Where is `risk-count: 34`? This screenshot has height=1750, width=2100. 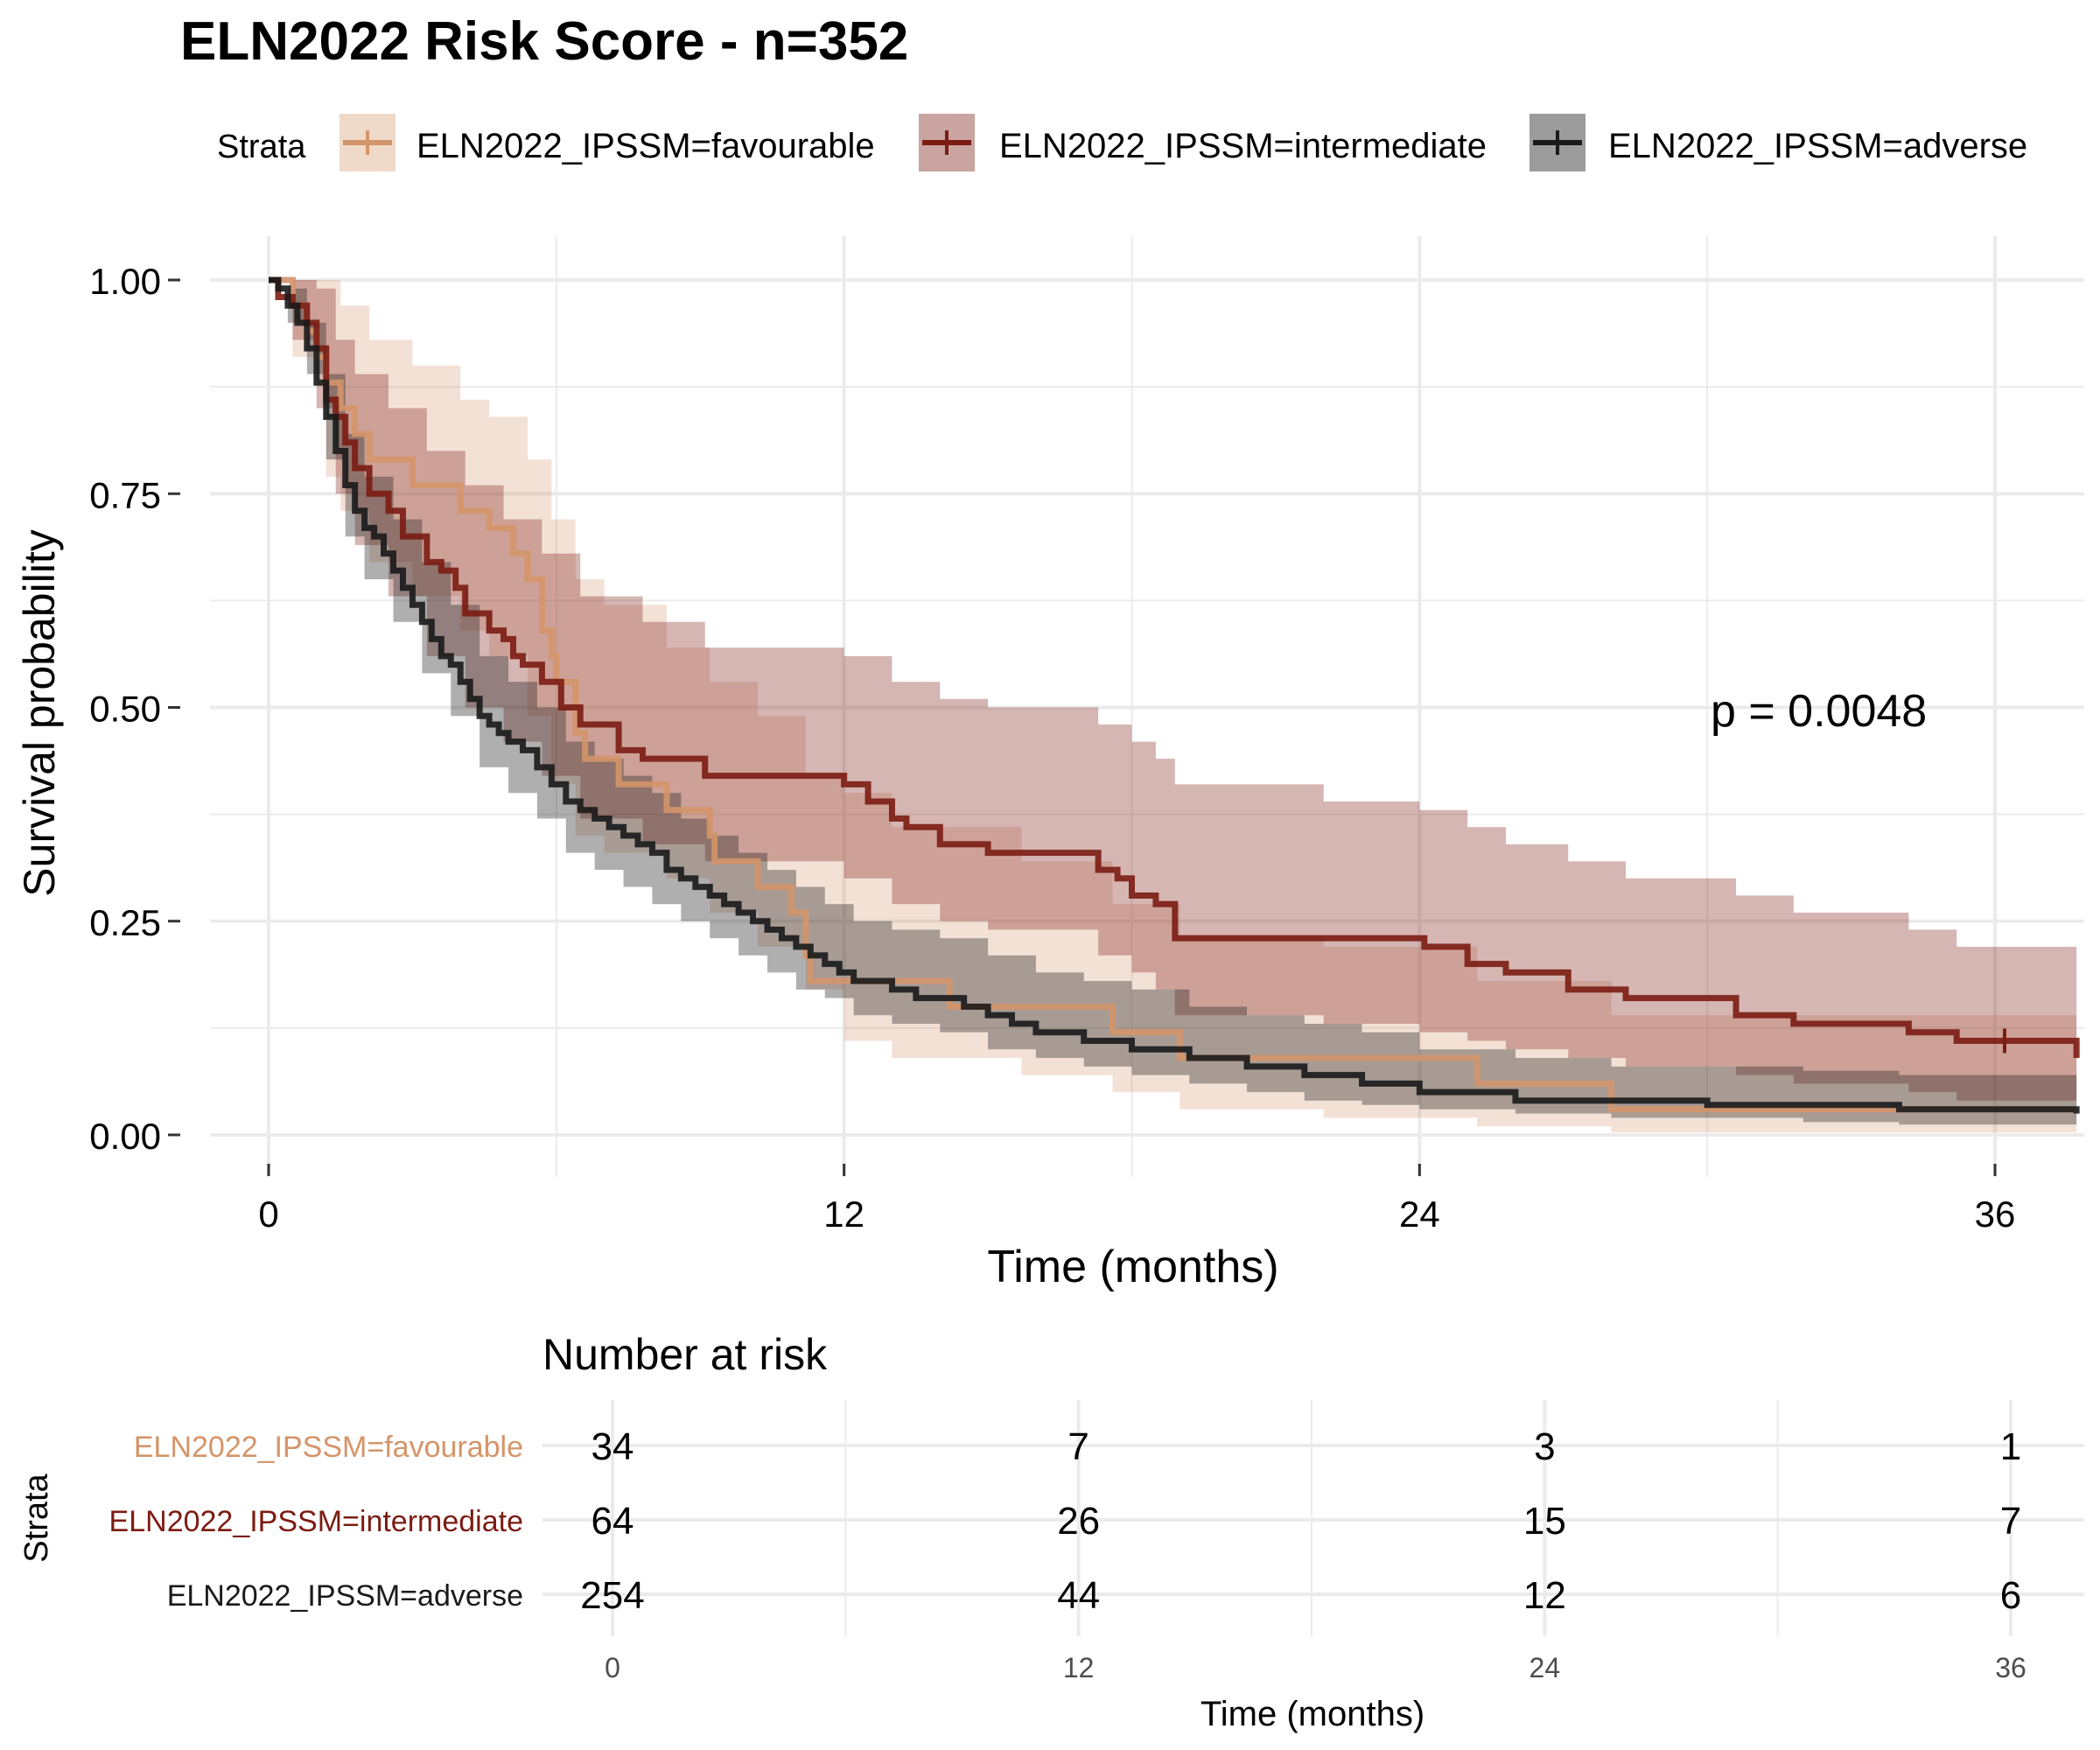 risk-count: 34 is located at coordinates (613, 1446).